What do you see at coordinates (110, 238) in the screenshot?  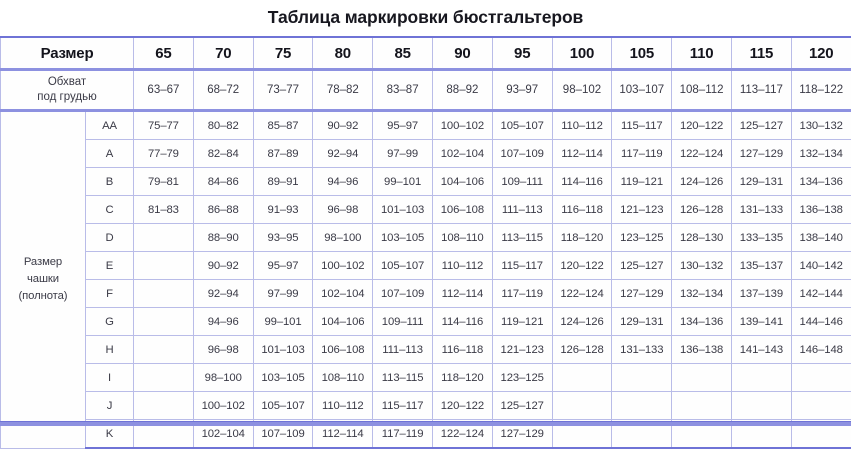 I see `cup-size-D: D` at bounding box center [110, 238].